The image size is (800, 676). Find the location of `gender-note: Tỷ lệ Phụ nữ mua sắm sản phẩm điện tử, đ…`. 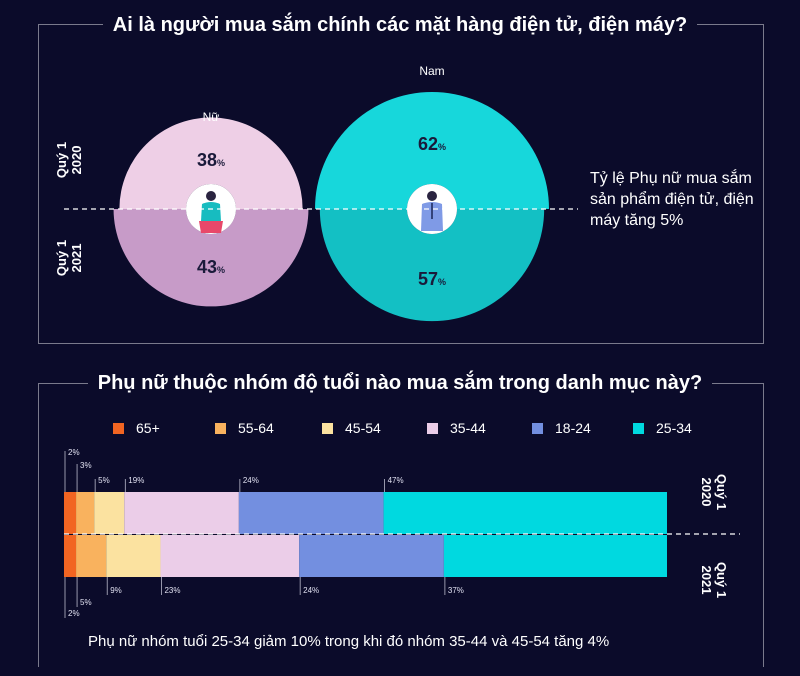

gender-note: Tỷ lệ Phụ nữ mua sắm sản phẩm điện tử, đ… is located at coordinates (672, 199).